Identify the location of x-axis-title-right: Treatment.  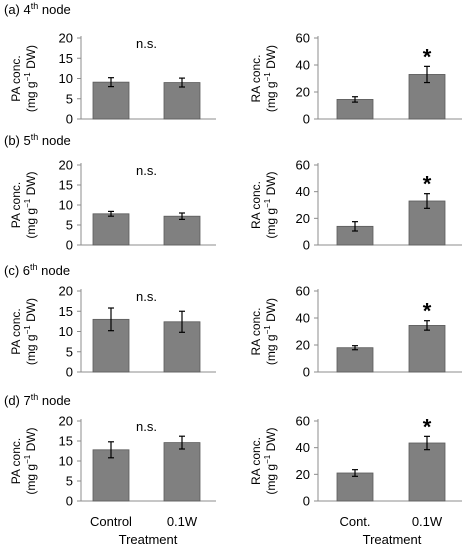
(392, 539).